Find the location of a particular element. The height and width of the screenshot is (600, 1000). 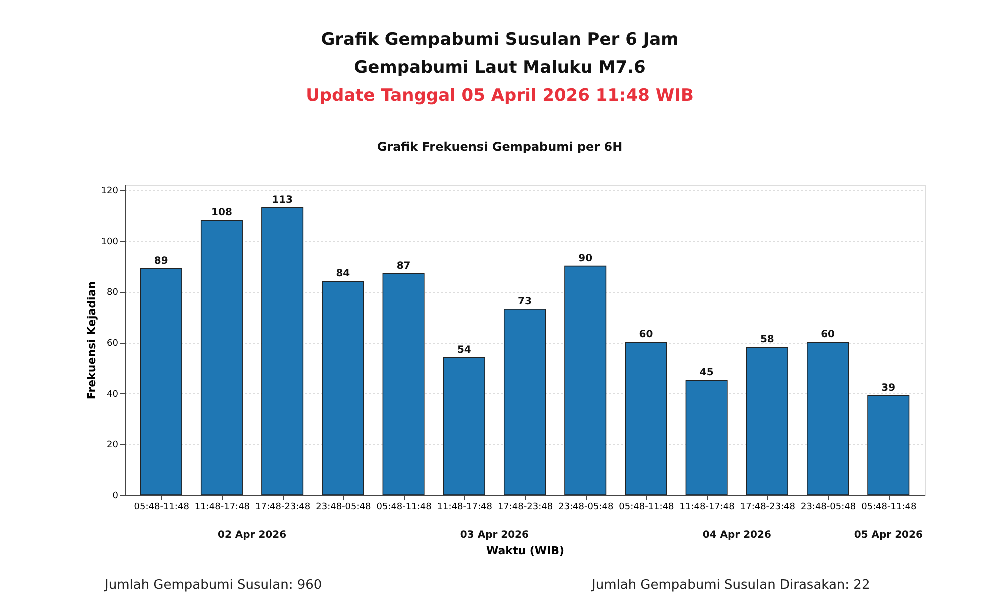

y-tick-label: 100 is located at coordinates (110, 242).